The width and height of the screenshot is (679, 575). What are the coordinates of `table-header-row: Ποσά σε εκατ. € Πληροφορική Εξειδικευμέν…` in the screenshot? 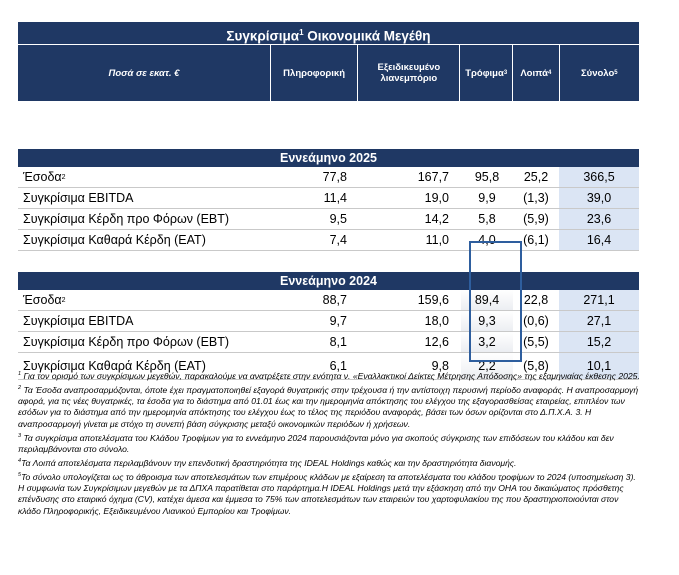 It's located at (328, 72).